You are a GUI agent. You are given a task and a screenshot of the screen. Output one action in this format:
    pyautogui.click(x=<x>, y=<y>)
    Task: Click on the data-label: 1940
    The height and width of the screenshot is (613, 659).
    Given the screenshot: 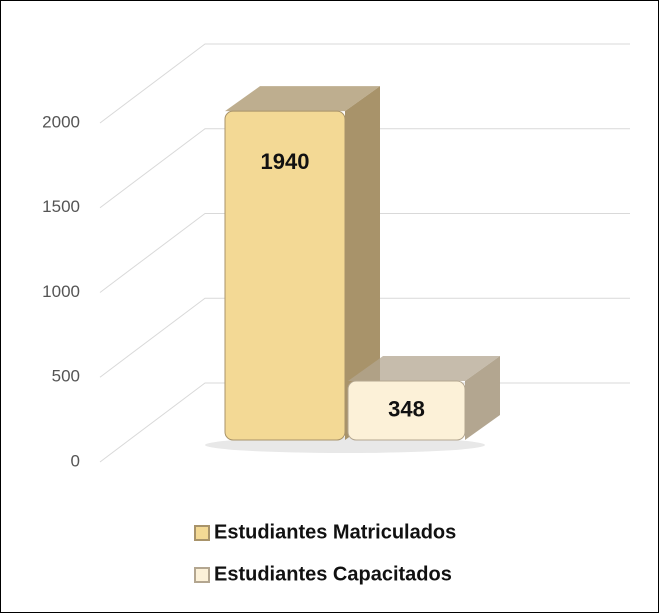 What is the action you would take?
    pyautogui.click(x=285, y=161)
    